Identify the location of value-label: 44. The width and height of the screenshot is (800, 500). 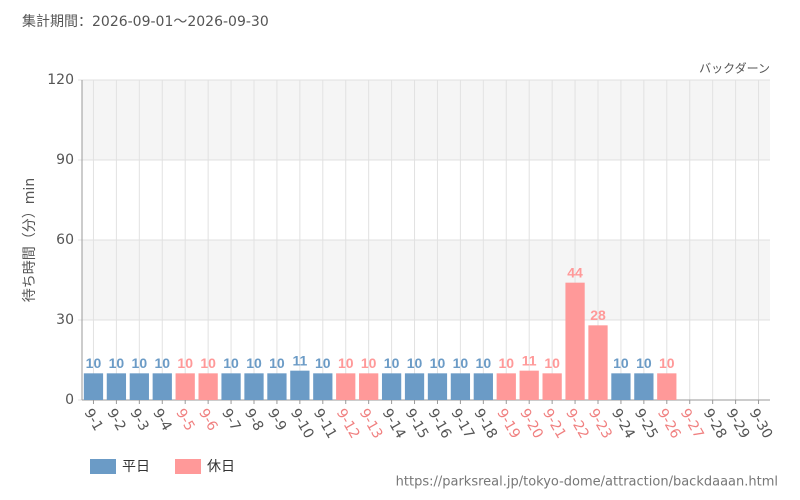
(575, 272).